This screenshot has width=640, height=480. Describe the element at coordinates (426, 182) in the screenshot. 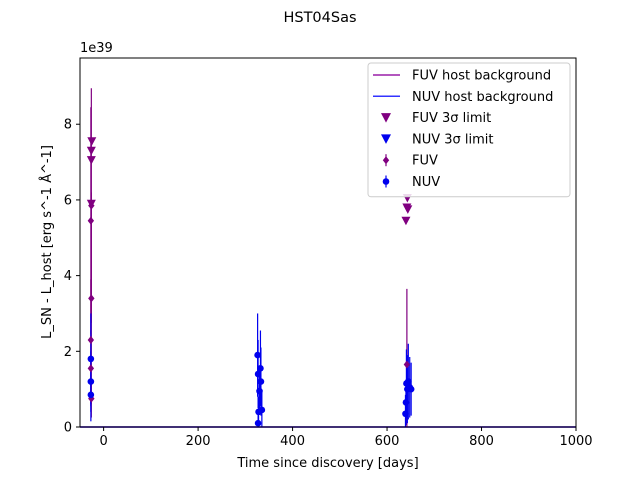

I see `legend-label-5: NUV` at that location.